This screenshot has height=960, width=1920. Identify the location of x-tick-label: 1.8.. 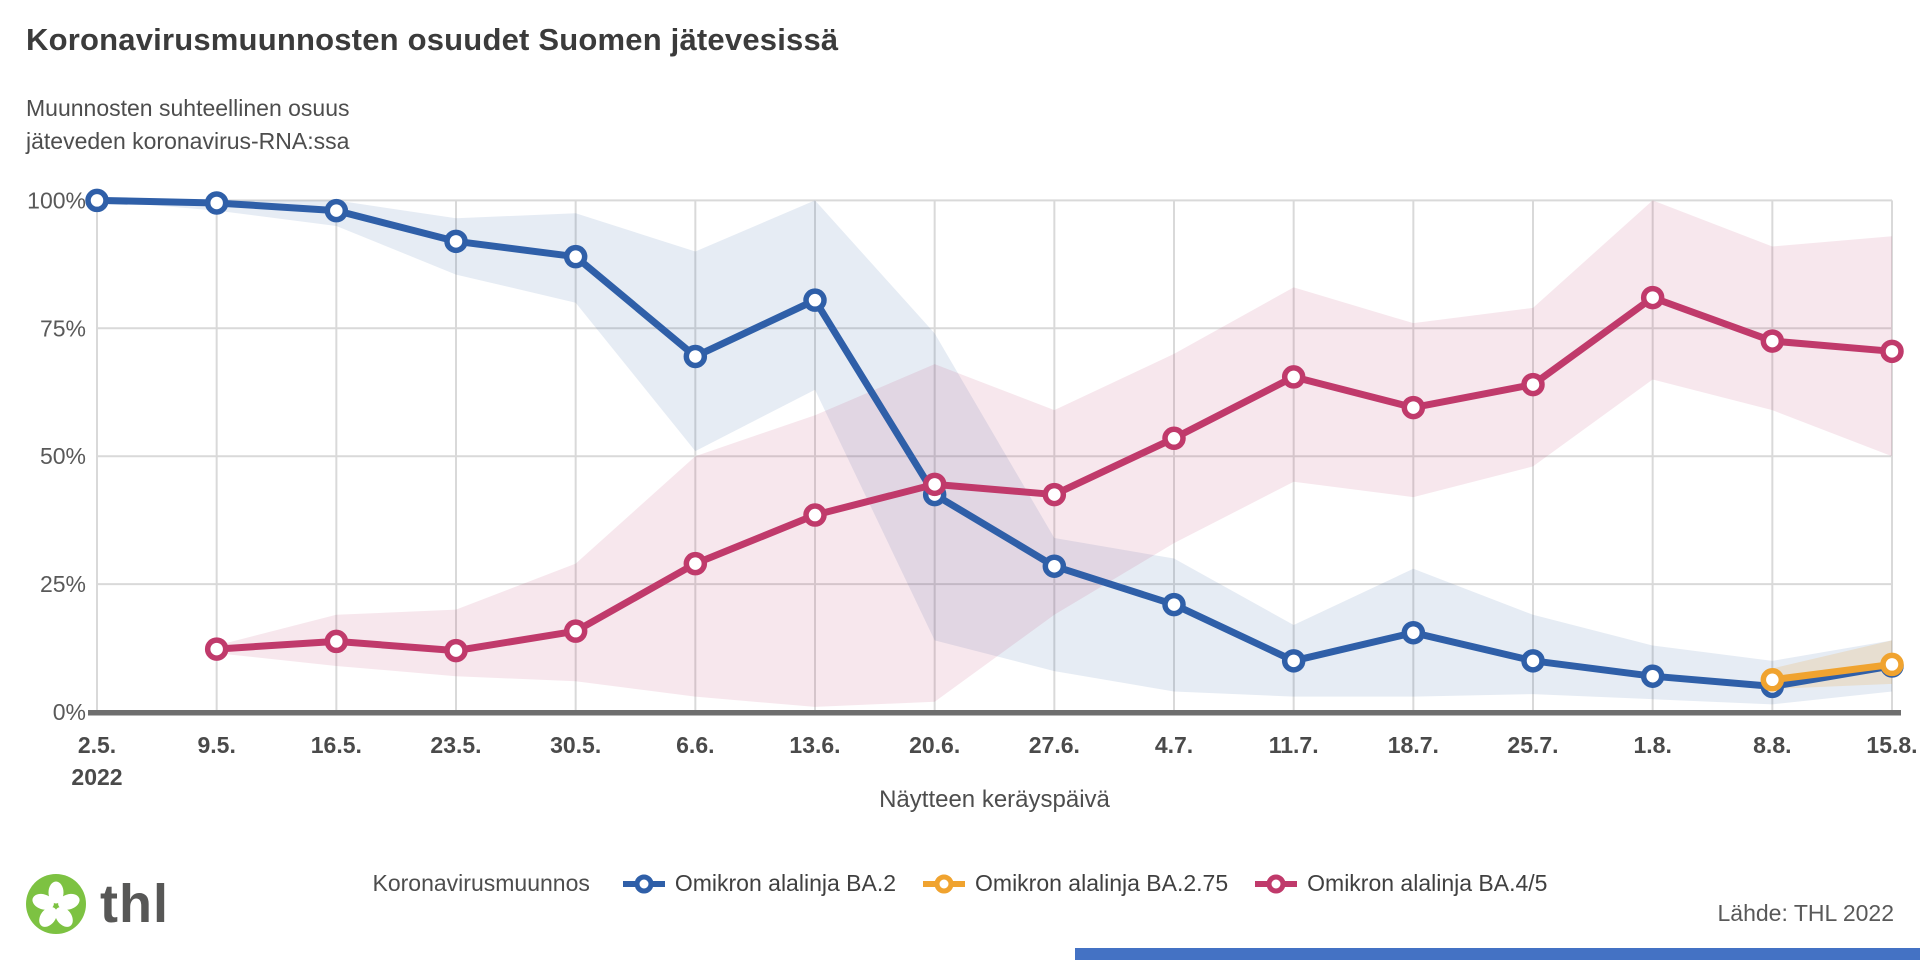
(1652, 745).